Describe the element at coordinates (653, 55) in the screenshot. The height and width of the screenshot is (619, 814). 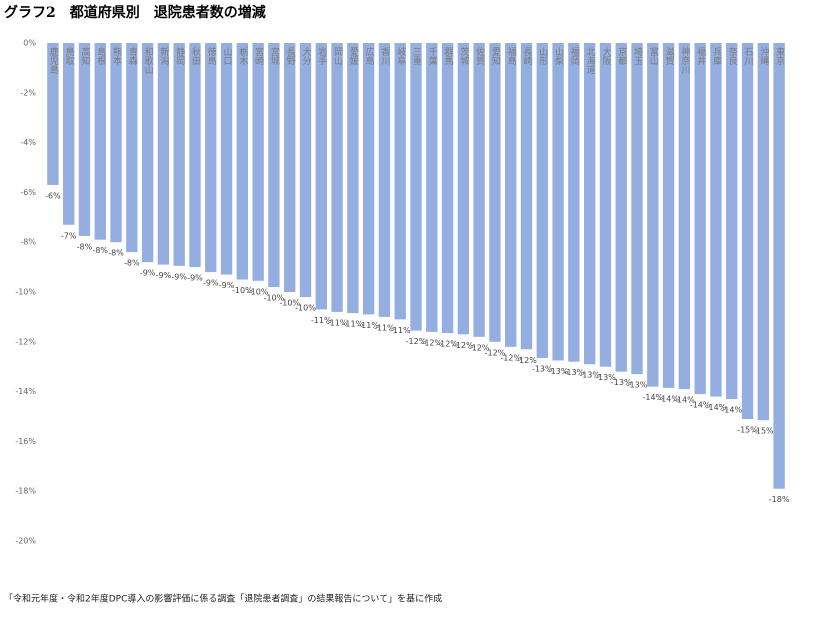
I see `category-label: 富山` at that location.